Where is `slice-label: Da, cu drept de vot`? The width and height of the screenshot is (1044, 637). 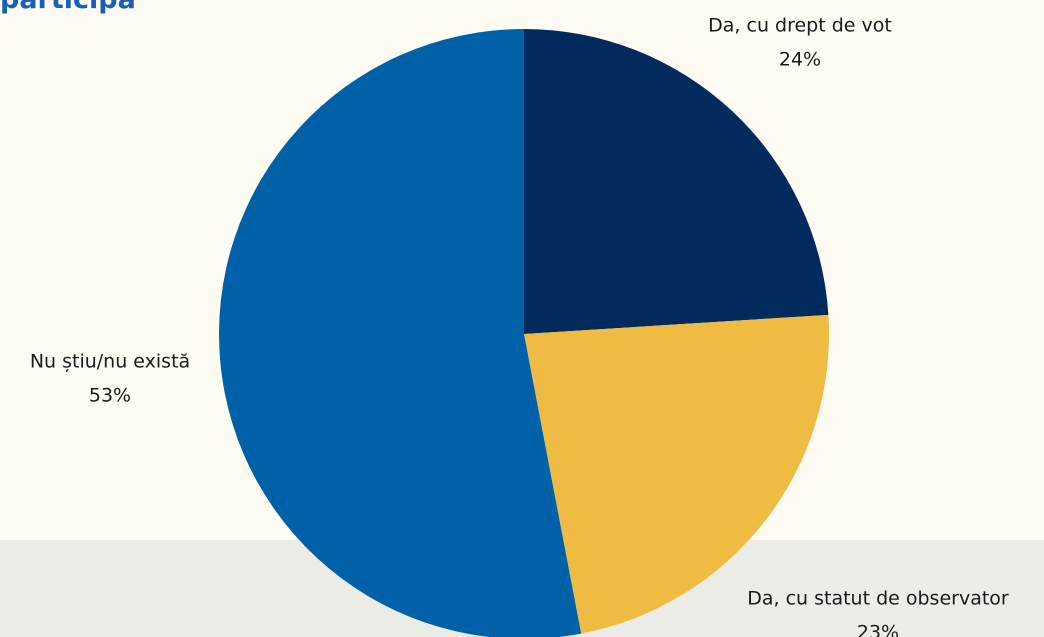
slice-label: Da, cu drept de vot is located at coordinates (800, 26).